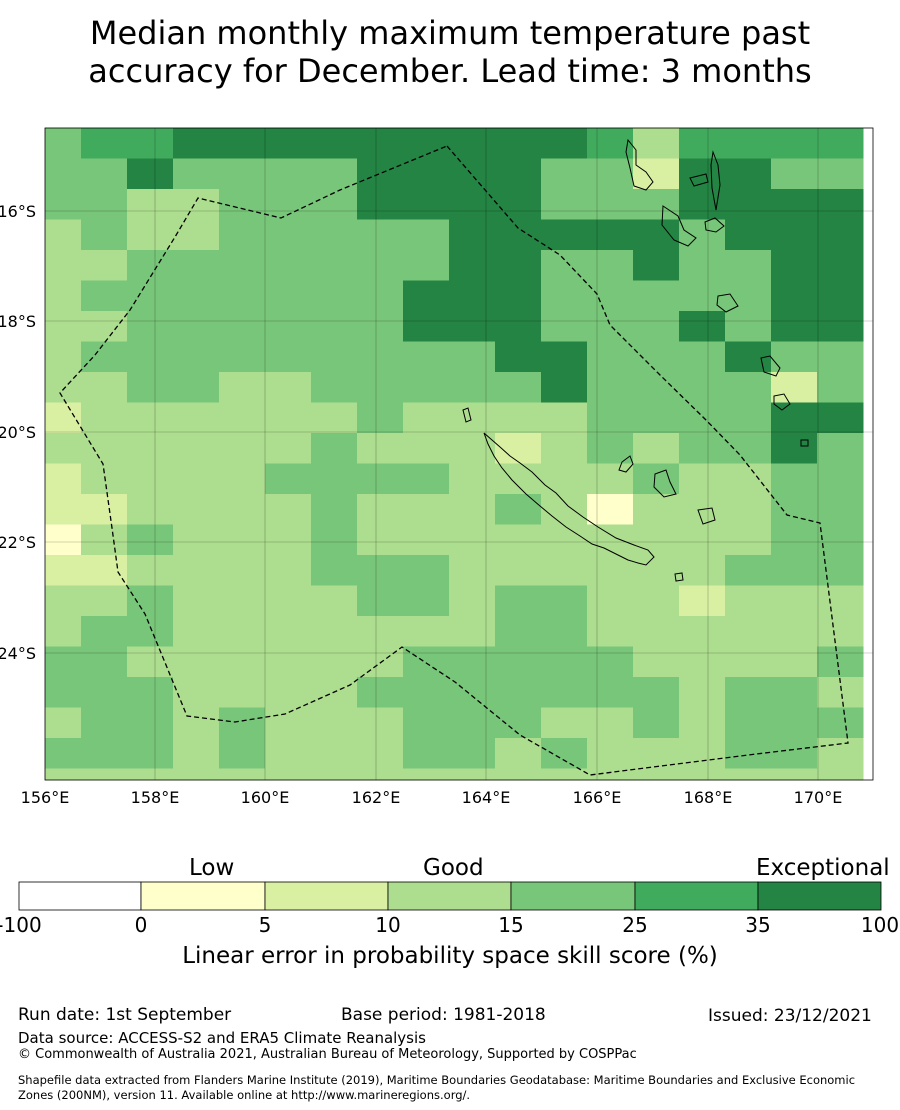 This screenshot has width=900, height=1110. What do you see at coordinates (679, 577) in the screenshot?
I see `isle-of-pines` at bounding box center [679, 577].